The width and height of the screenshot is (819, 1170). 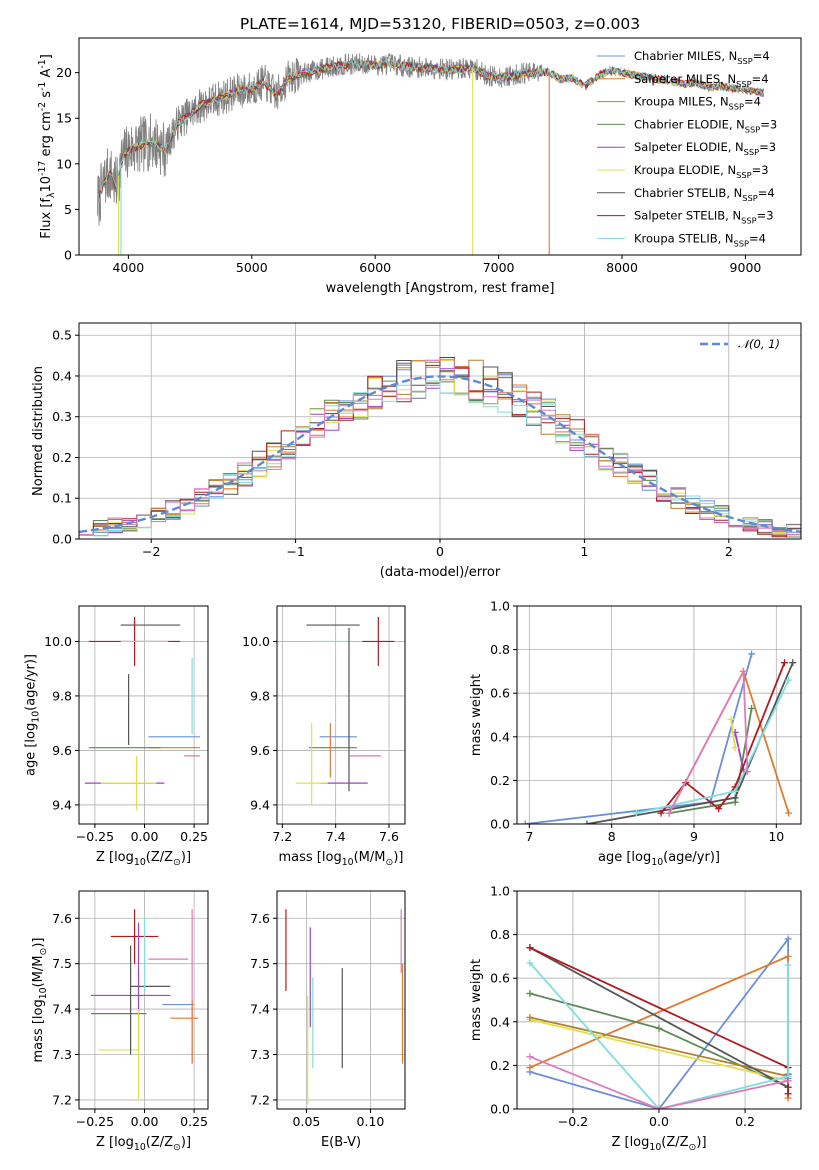 I want to click on legend-entry: Kroupa ELODIE, NSSP=3, so click(x=701, y=171).